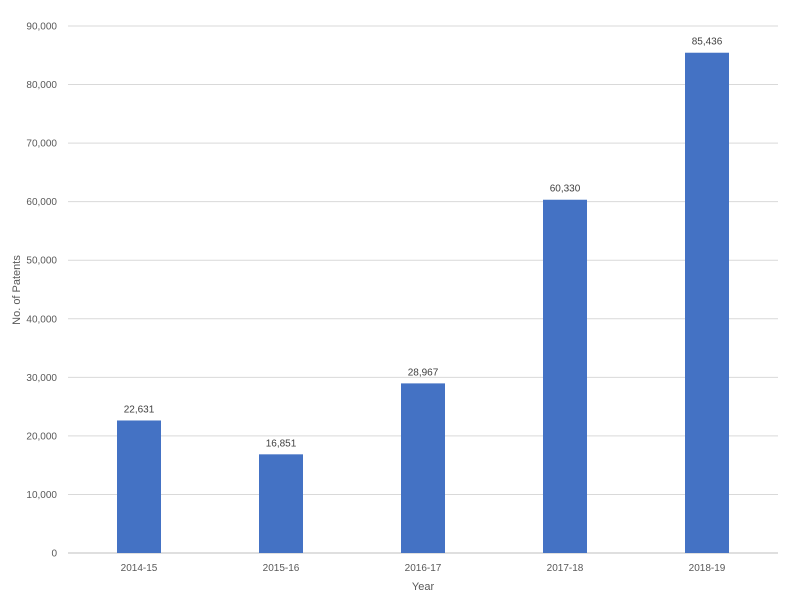  Describe the element at coordinates (565, 189) in the screenshot. I see `data-label: 60,330` at that location.